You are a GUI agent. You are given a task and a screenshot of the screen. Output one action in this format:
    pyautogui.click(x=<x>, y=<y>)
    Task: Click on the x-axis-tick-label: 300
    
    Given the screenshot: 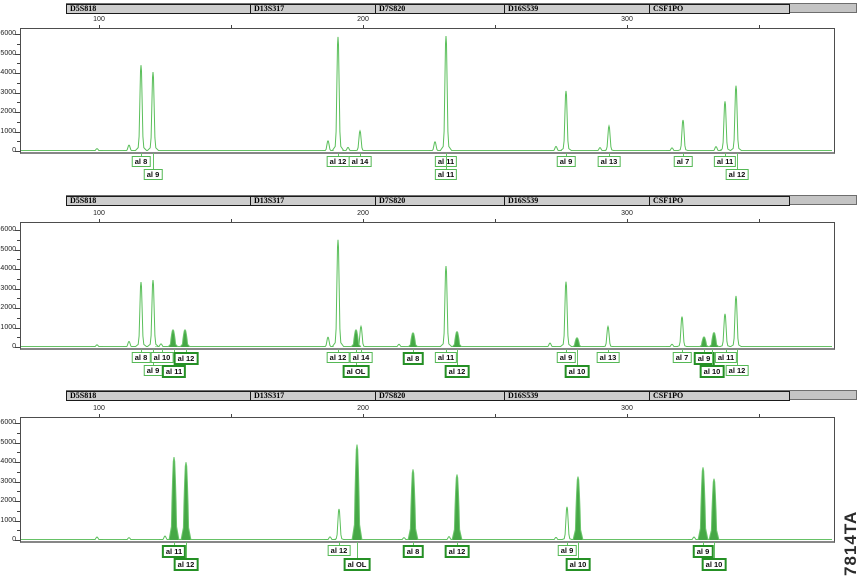 What is the action you would take?
    pyautogui.click(x=627, y=408)
    